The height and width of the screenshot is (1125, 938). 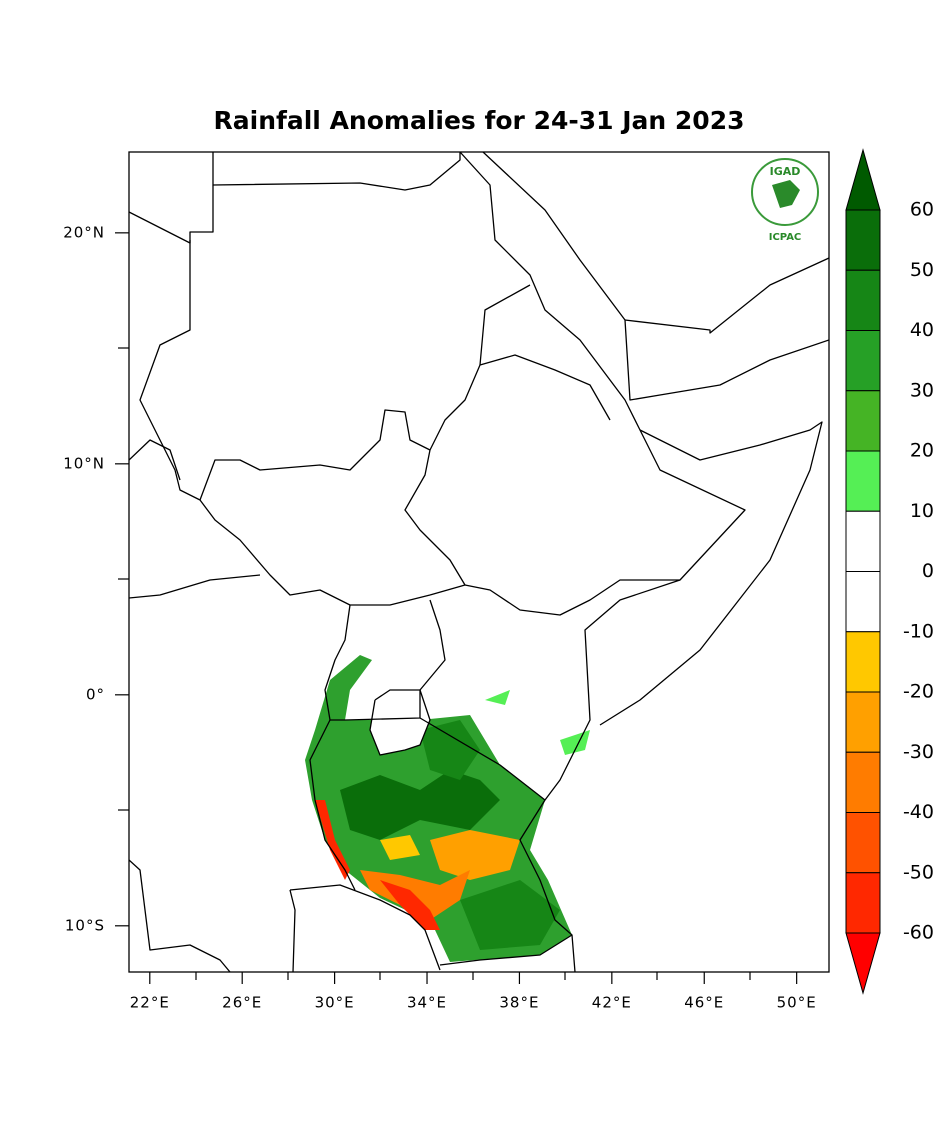 What do you see at coordinates (922, 270) in the screenshot?
I see `colorbar-label: 50` at bounding box center [922, 270].